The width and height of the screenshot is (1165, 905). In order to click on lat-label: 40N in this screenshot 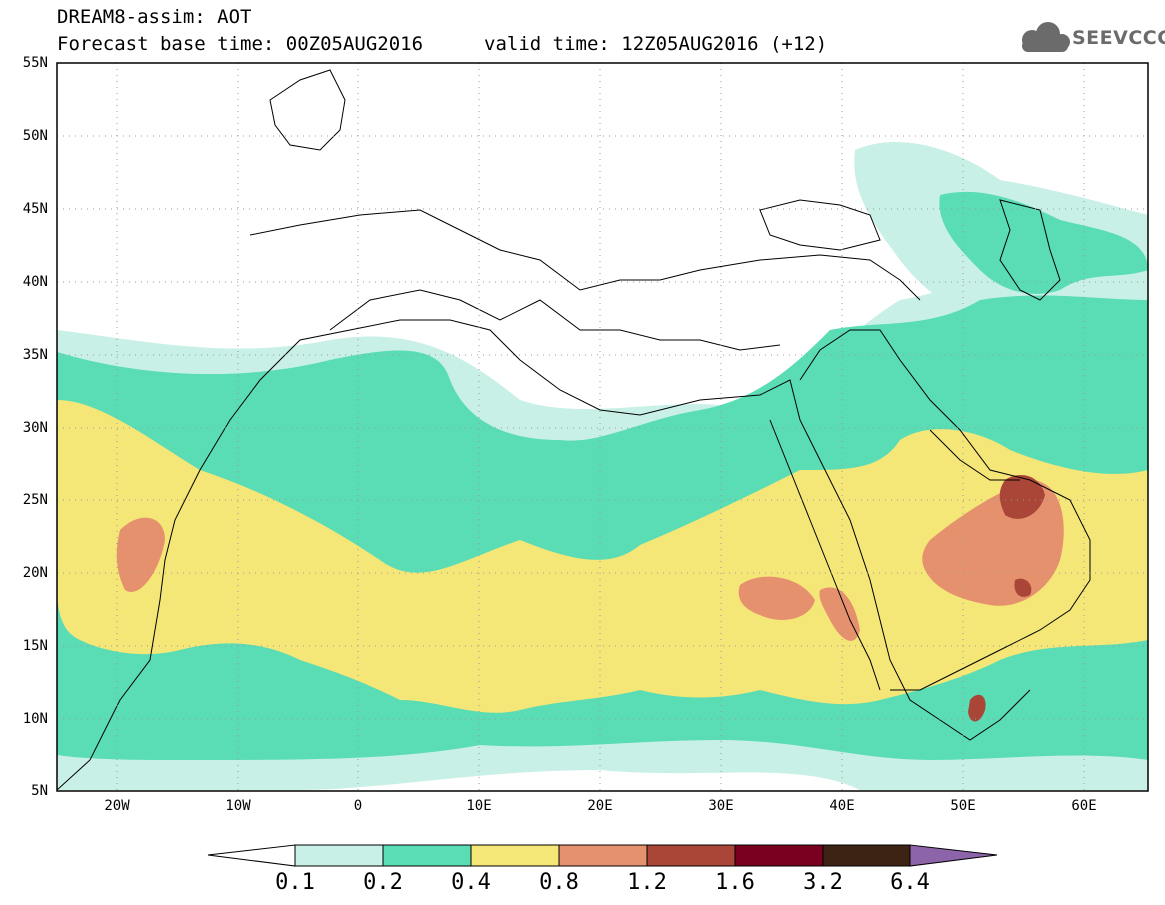, I will do `click(35, 282)`.